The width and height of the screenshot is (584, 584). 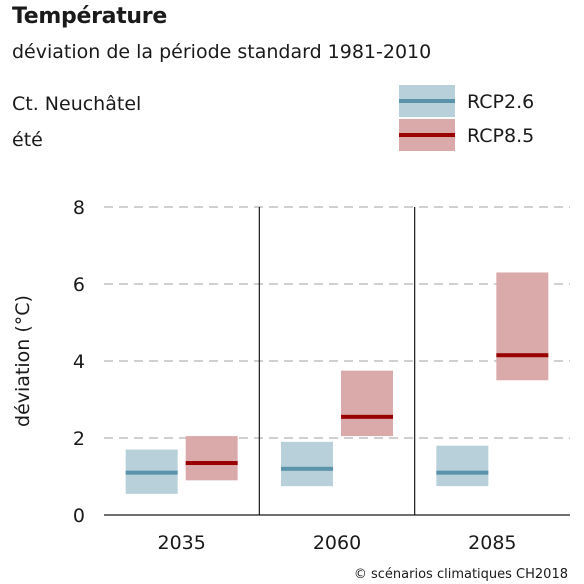 What do you see at coordinates (500, 102) in the screenshot?
I see `legend-rcp26-label: RCP2.6` at bounding box center [500, 102].